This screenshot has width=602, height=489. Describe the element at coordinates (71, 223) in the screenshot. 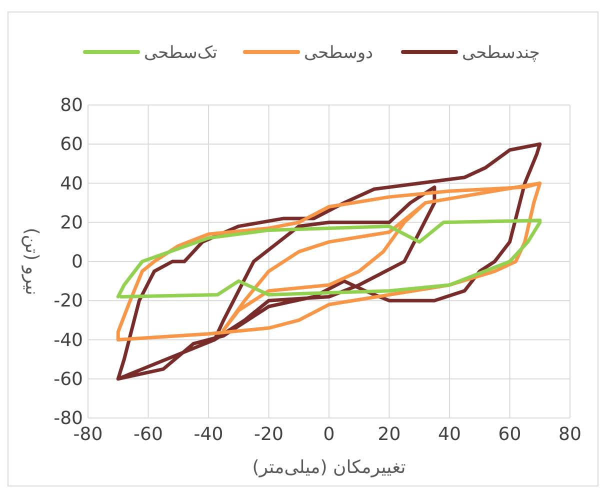

I see `y-tick-label: 20` at that location.